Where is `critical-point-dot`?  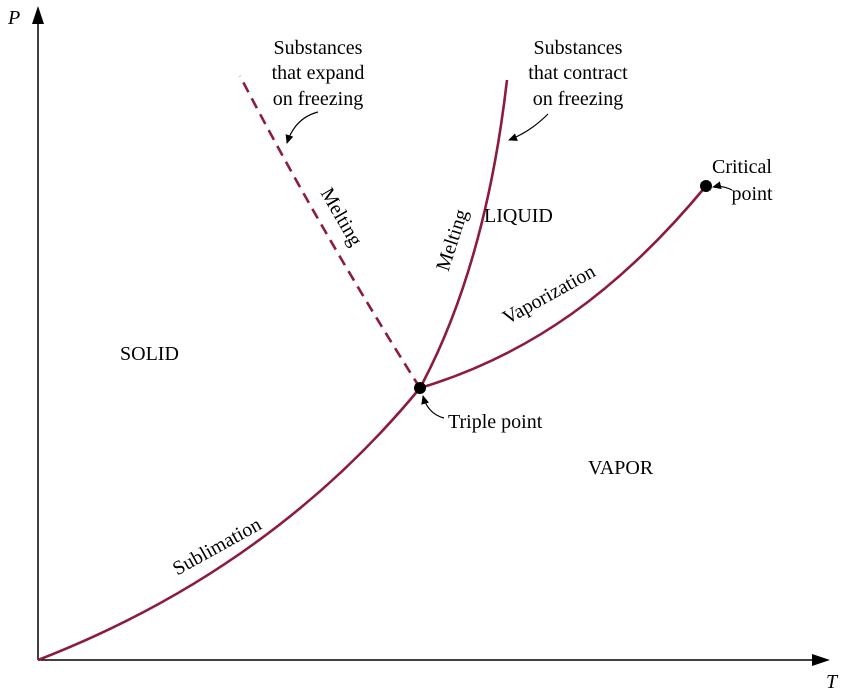 critical-point-dot is located at coordinates (706, 186).